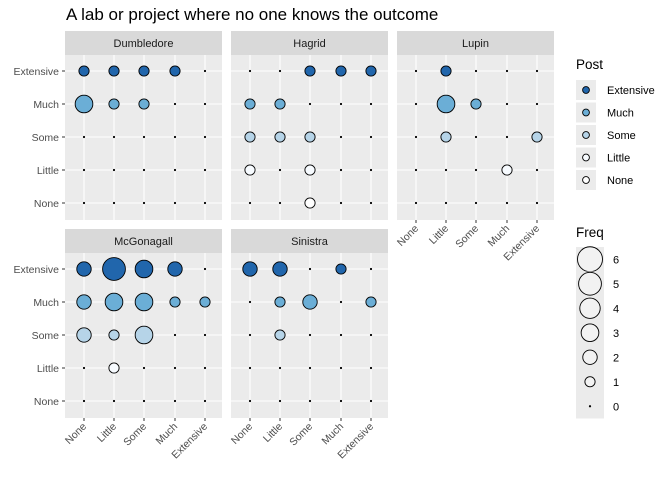 Image resolution: width=672 pixels, height=480 pixels. What do you see at coordinates (371, 203) in the screenshot?
I see `data-point-hagrid-none-extensive` at bounding box center [371, 203].